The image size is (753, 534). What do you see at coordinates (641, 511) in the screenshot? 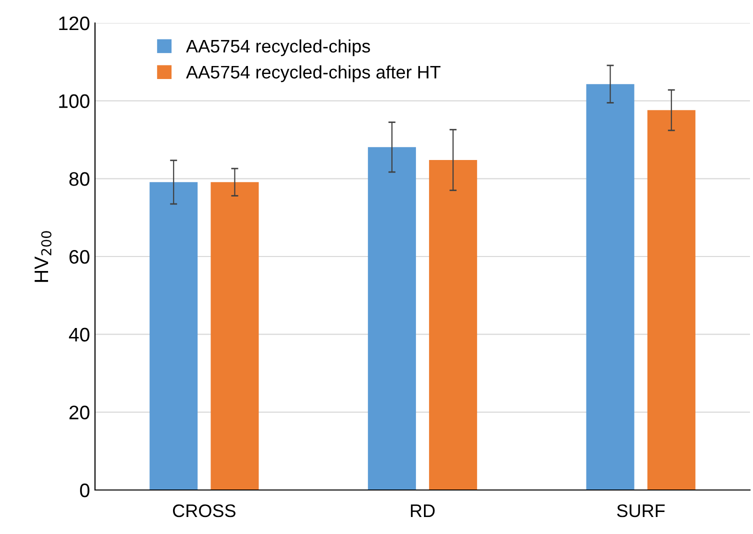
I see `x-tick-label: SURF` at bounding box center [641, 511].